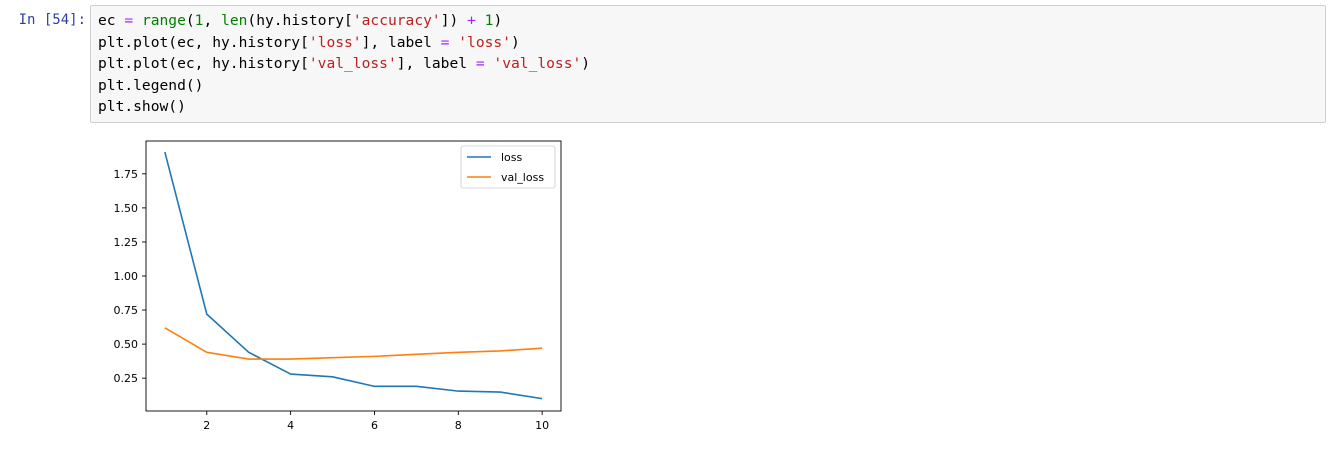  Describe the element at coordinates (126, 276) in the screenshot. I see `y-tick-label: 1.00` at that location.